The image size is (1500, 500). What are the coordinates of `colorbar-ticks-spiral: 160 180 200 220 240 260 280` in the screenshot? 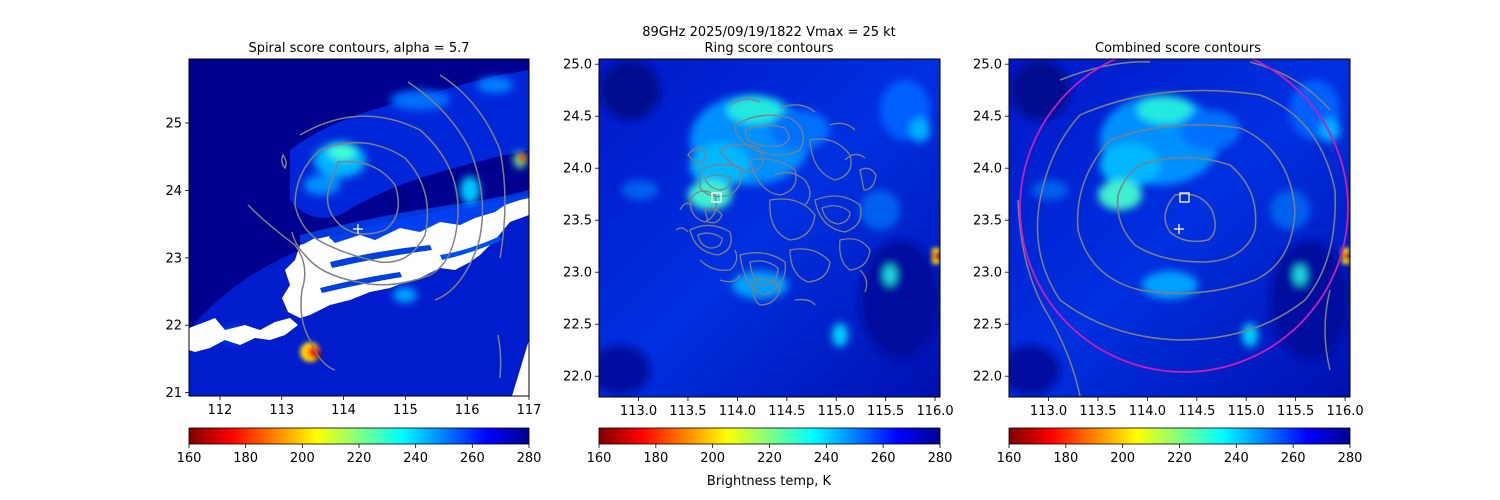 It's located at (359, 455).